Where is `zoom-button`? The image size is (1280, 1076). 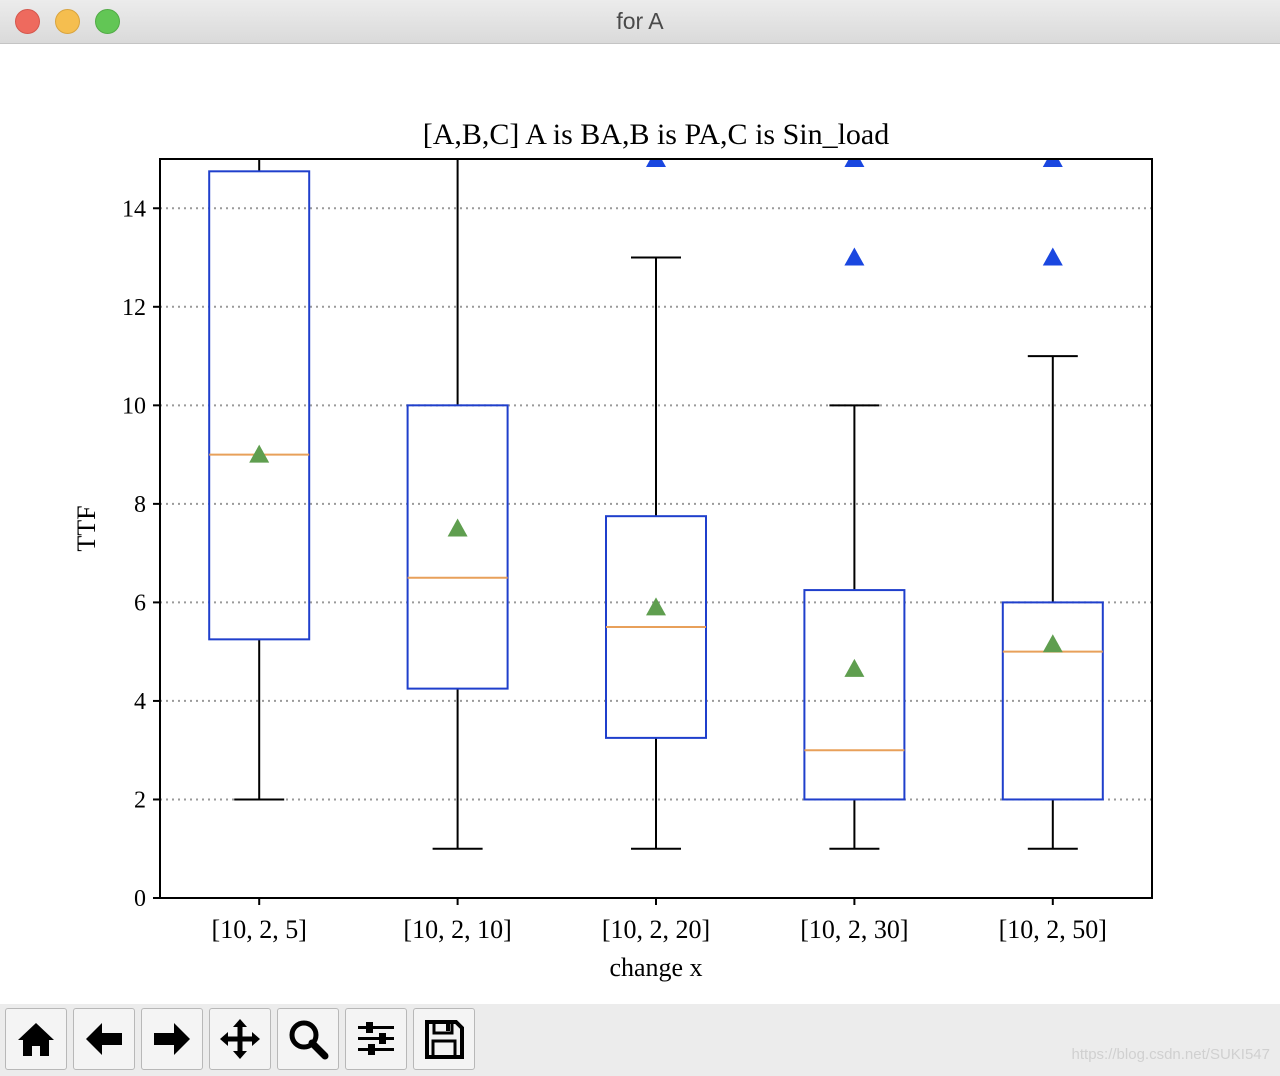
zoom-button is located at coordinates (308, 1039).